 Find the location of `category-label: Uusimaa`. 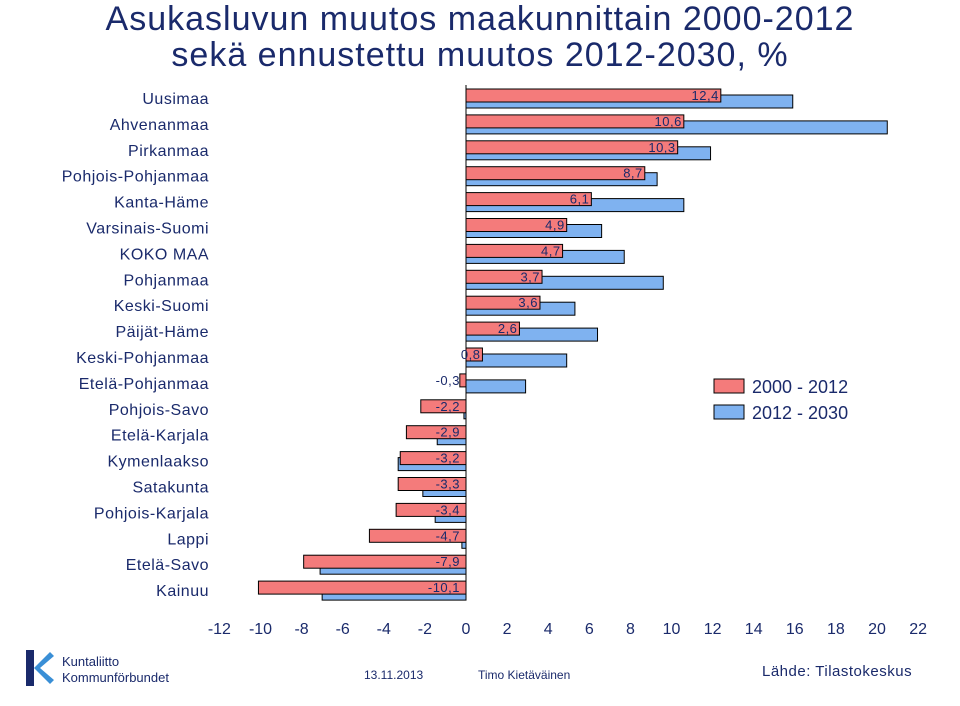

category-label: Uusimaa is located at coordinates (175, 99).